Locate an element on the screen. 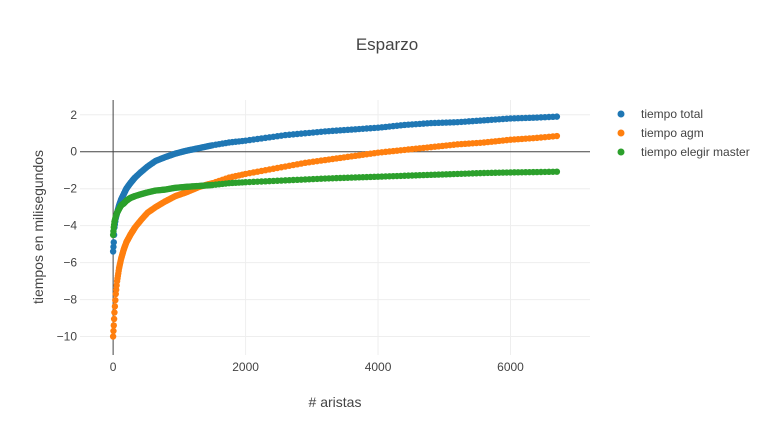 The image size is (775, 435). chart-title: Esparzo is located at coordinates (387, 44).